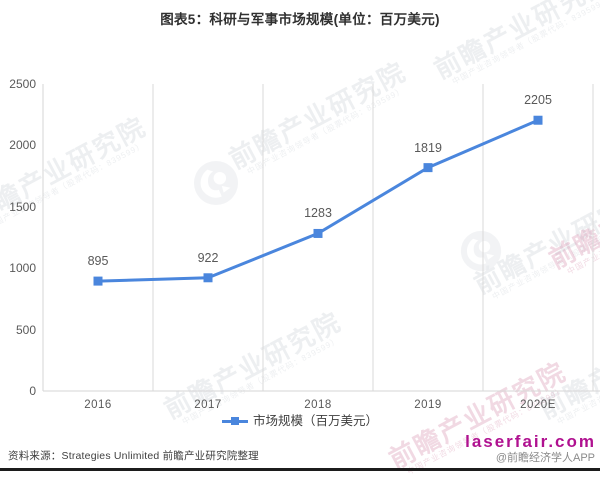  I want to click on y-tick-label: 2500, so click(22, 84).